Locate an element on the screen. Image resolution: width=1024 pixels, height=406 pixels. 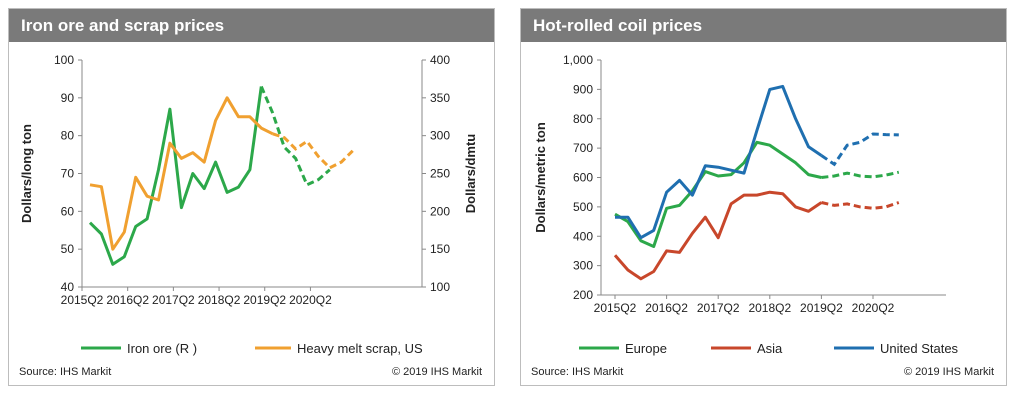
hrc-copyright: © 2019 IHS Markit is located at coordinates (948, 372).